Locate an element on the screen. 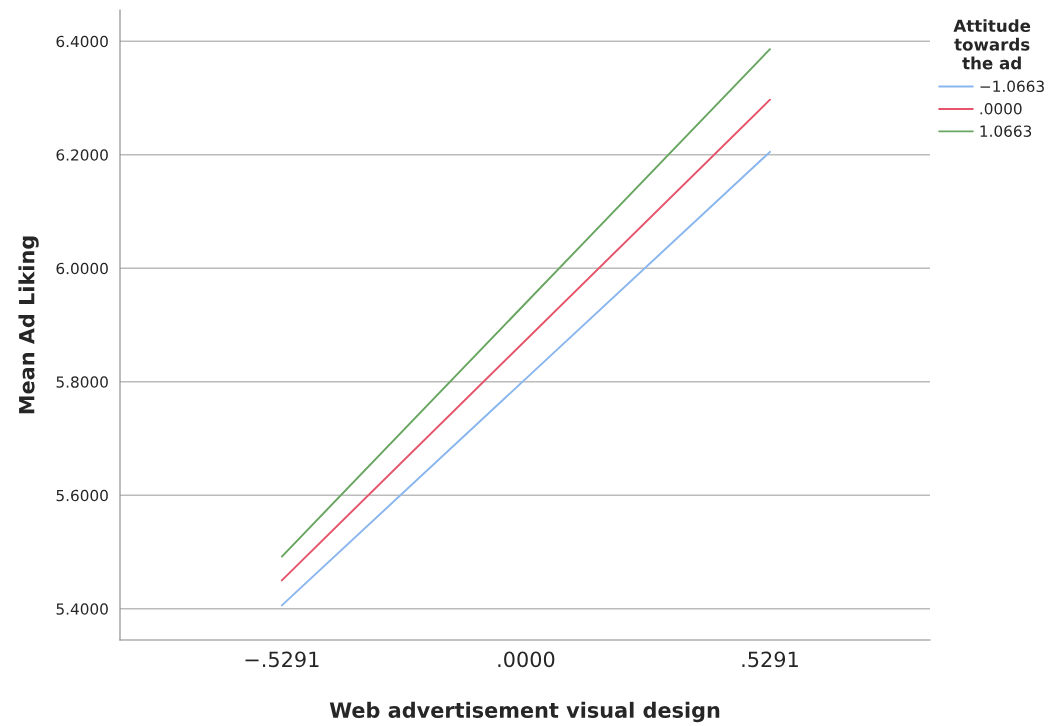  legend-label: 1.0663 is located at coordinates (1006, 131).